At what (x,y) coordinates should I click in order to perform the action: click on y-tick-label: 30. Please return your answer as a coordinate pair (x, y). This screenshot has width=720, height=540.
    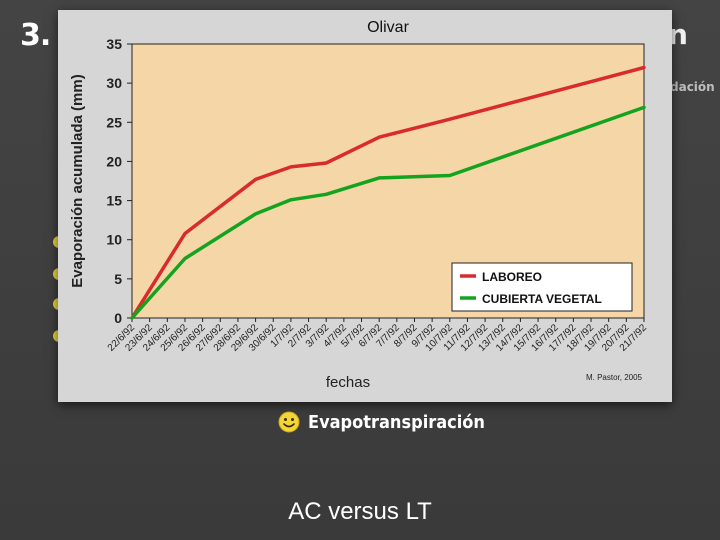
    Looking at the image, I should click on (114, 83).